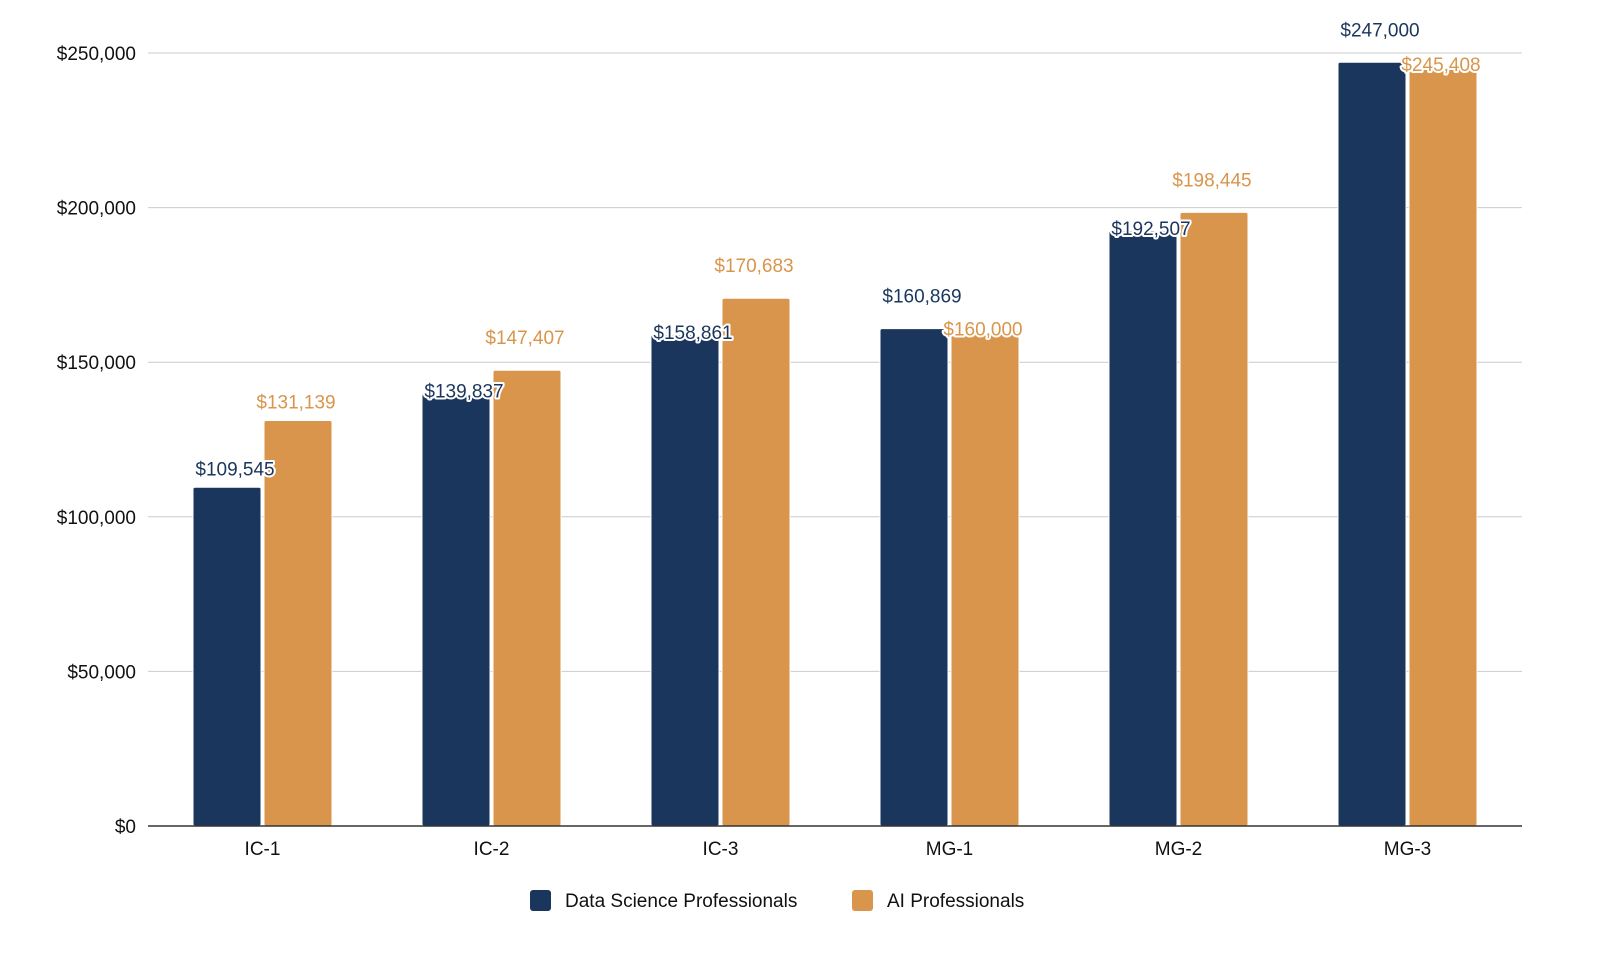  What do you see at coordinates (692, 333) in the screenshot?
I see `data-label-data-science-ic-3: $158,861` at bounding box center [692, 333].